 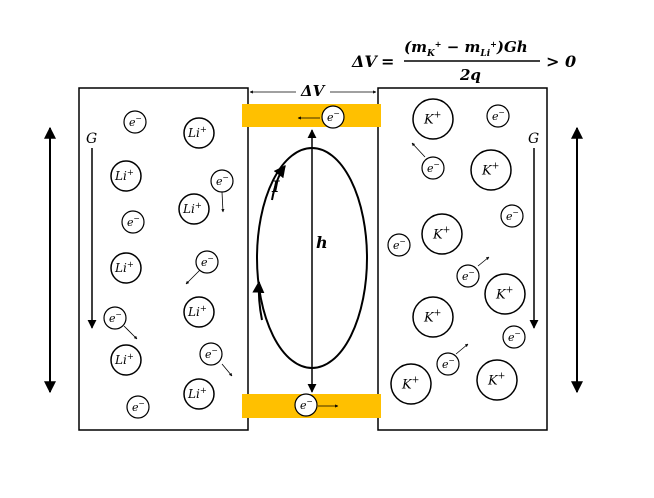 I want to click on current-label: I, so click(x=275, y=186).